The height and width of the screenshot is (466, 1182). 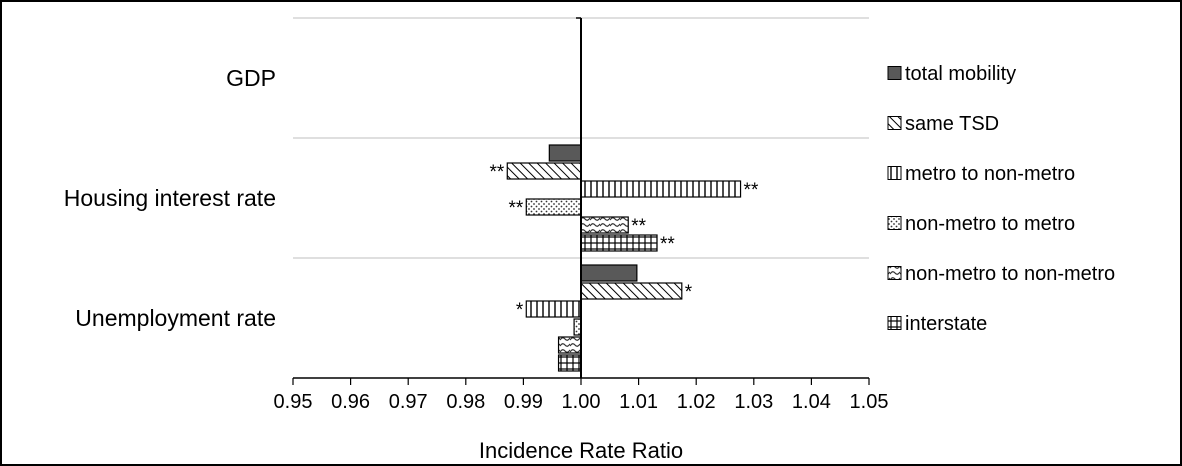 What do you see at coordinates (638, 402) in the screenshot?
I see `x-tick-label: 1.01` at bounding box center [638, 402].